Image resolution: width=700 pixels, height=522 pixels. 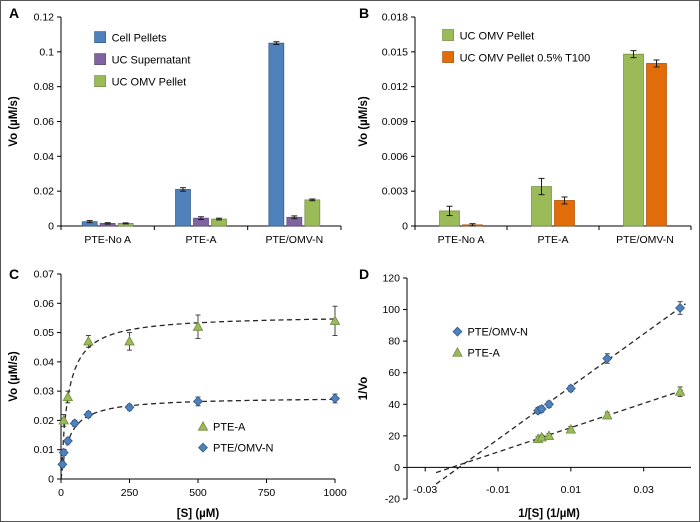 I want to click on svg-text: 0.05, so click(x=44, y=333).